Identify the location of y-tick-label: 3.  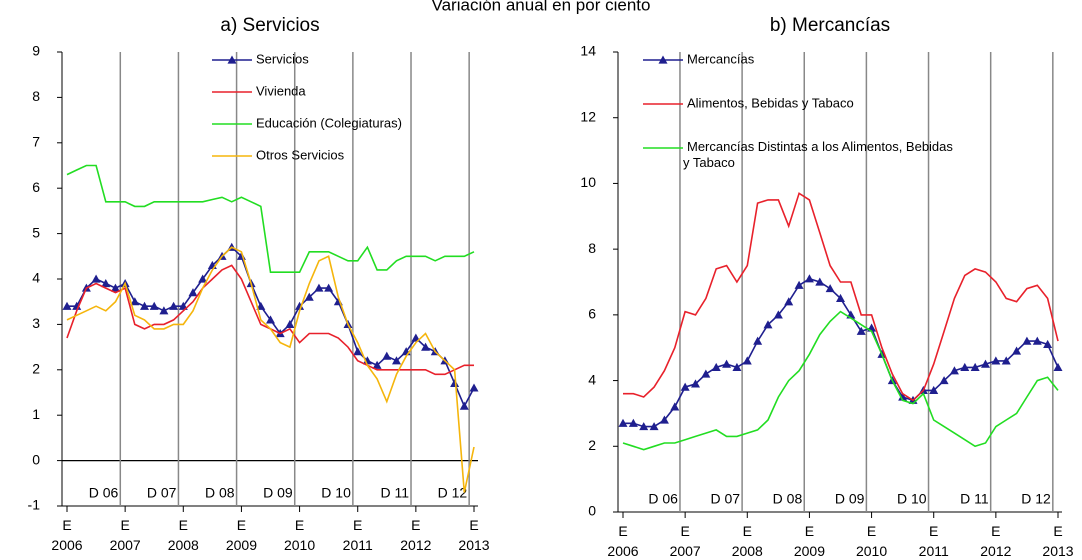
(36, 323).